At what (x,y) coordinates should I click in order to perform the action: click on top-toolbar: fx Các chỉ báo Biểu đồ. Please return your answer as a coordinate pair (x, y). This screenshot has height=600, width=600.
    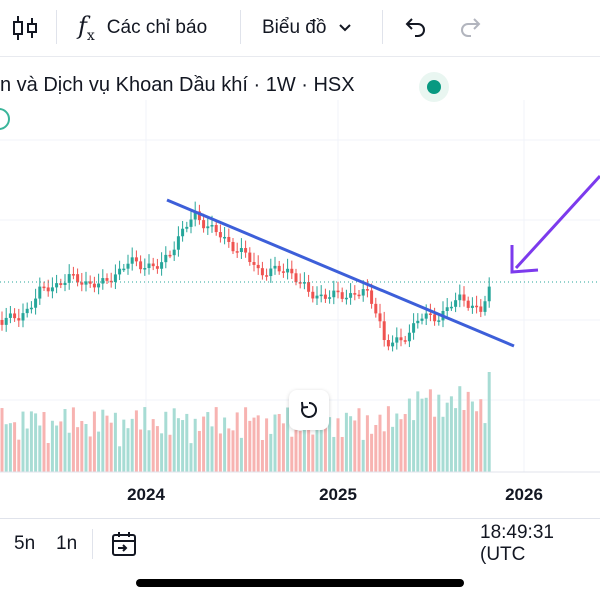
    Looking at the image, I should click on (300, 28).